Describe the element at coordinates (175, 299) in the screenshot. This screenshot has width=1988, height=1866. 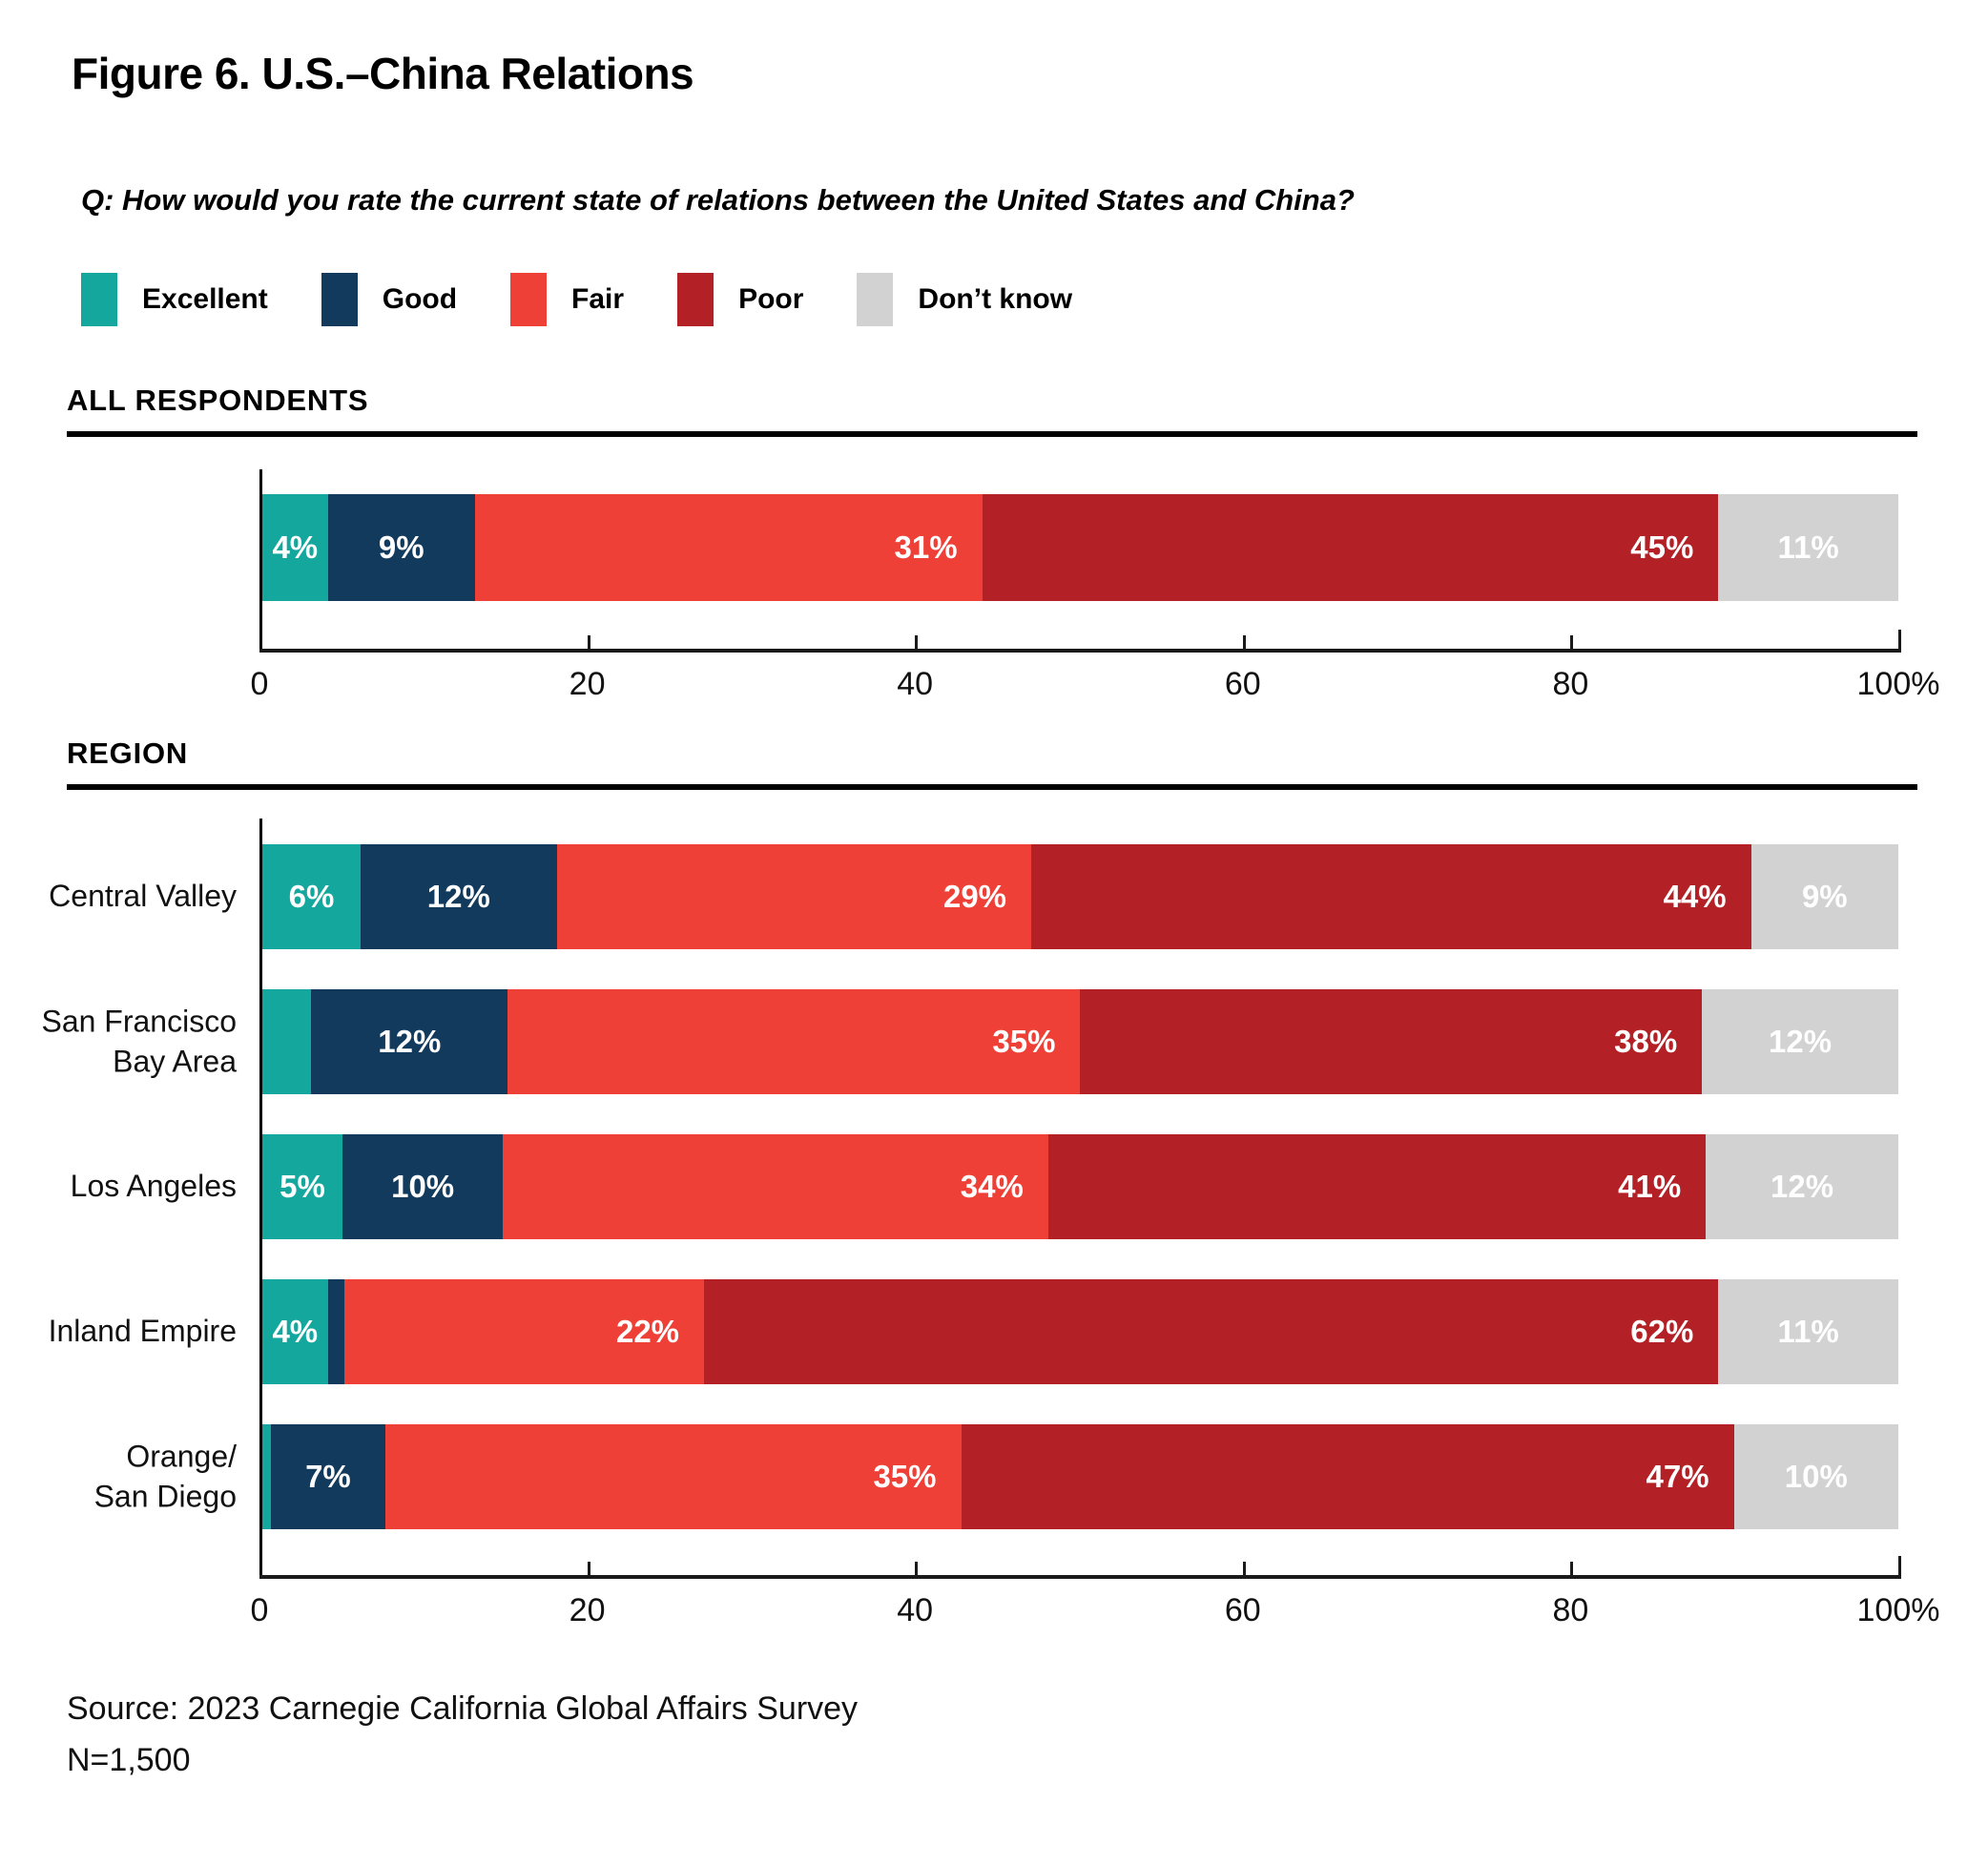
I see `legend-item-excellent: Excellent` at that location.